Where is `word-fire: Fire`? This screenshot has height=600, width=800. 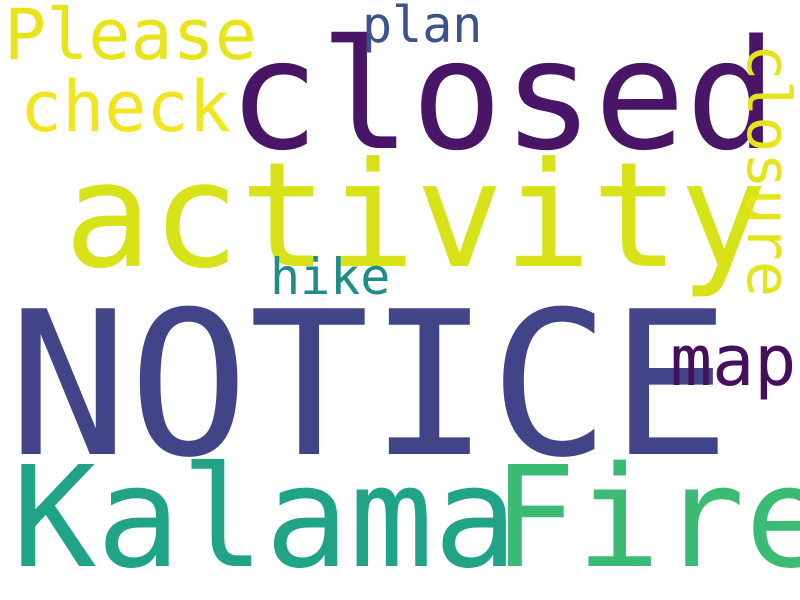
word-fire: Fire is located at coordinates (646, 518).